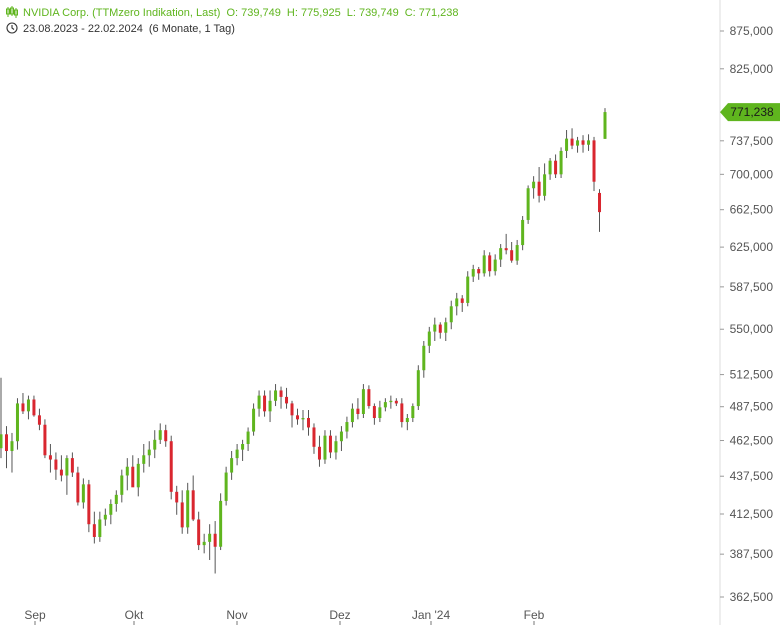 The image size is (780, 630). What do you see at coordinates (134, 615) in the screenshot?
I see `x-tick-label: Okt` at bounding box center [134, 615].